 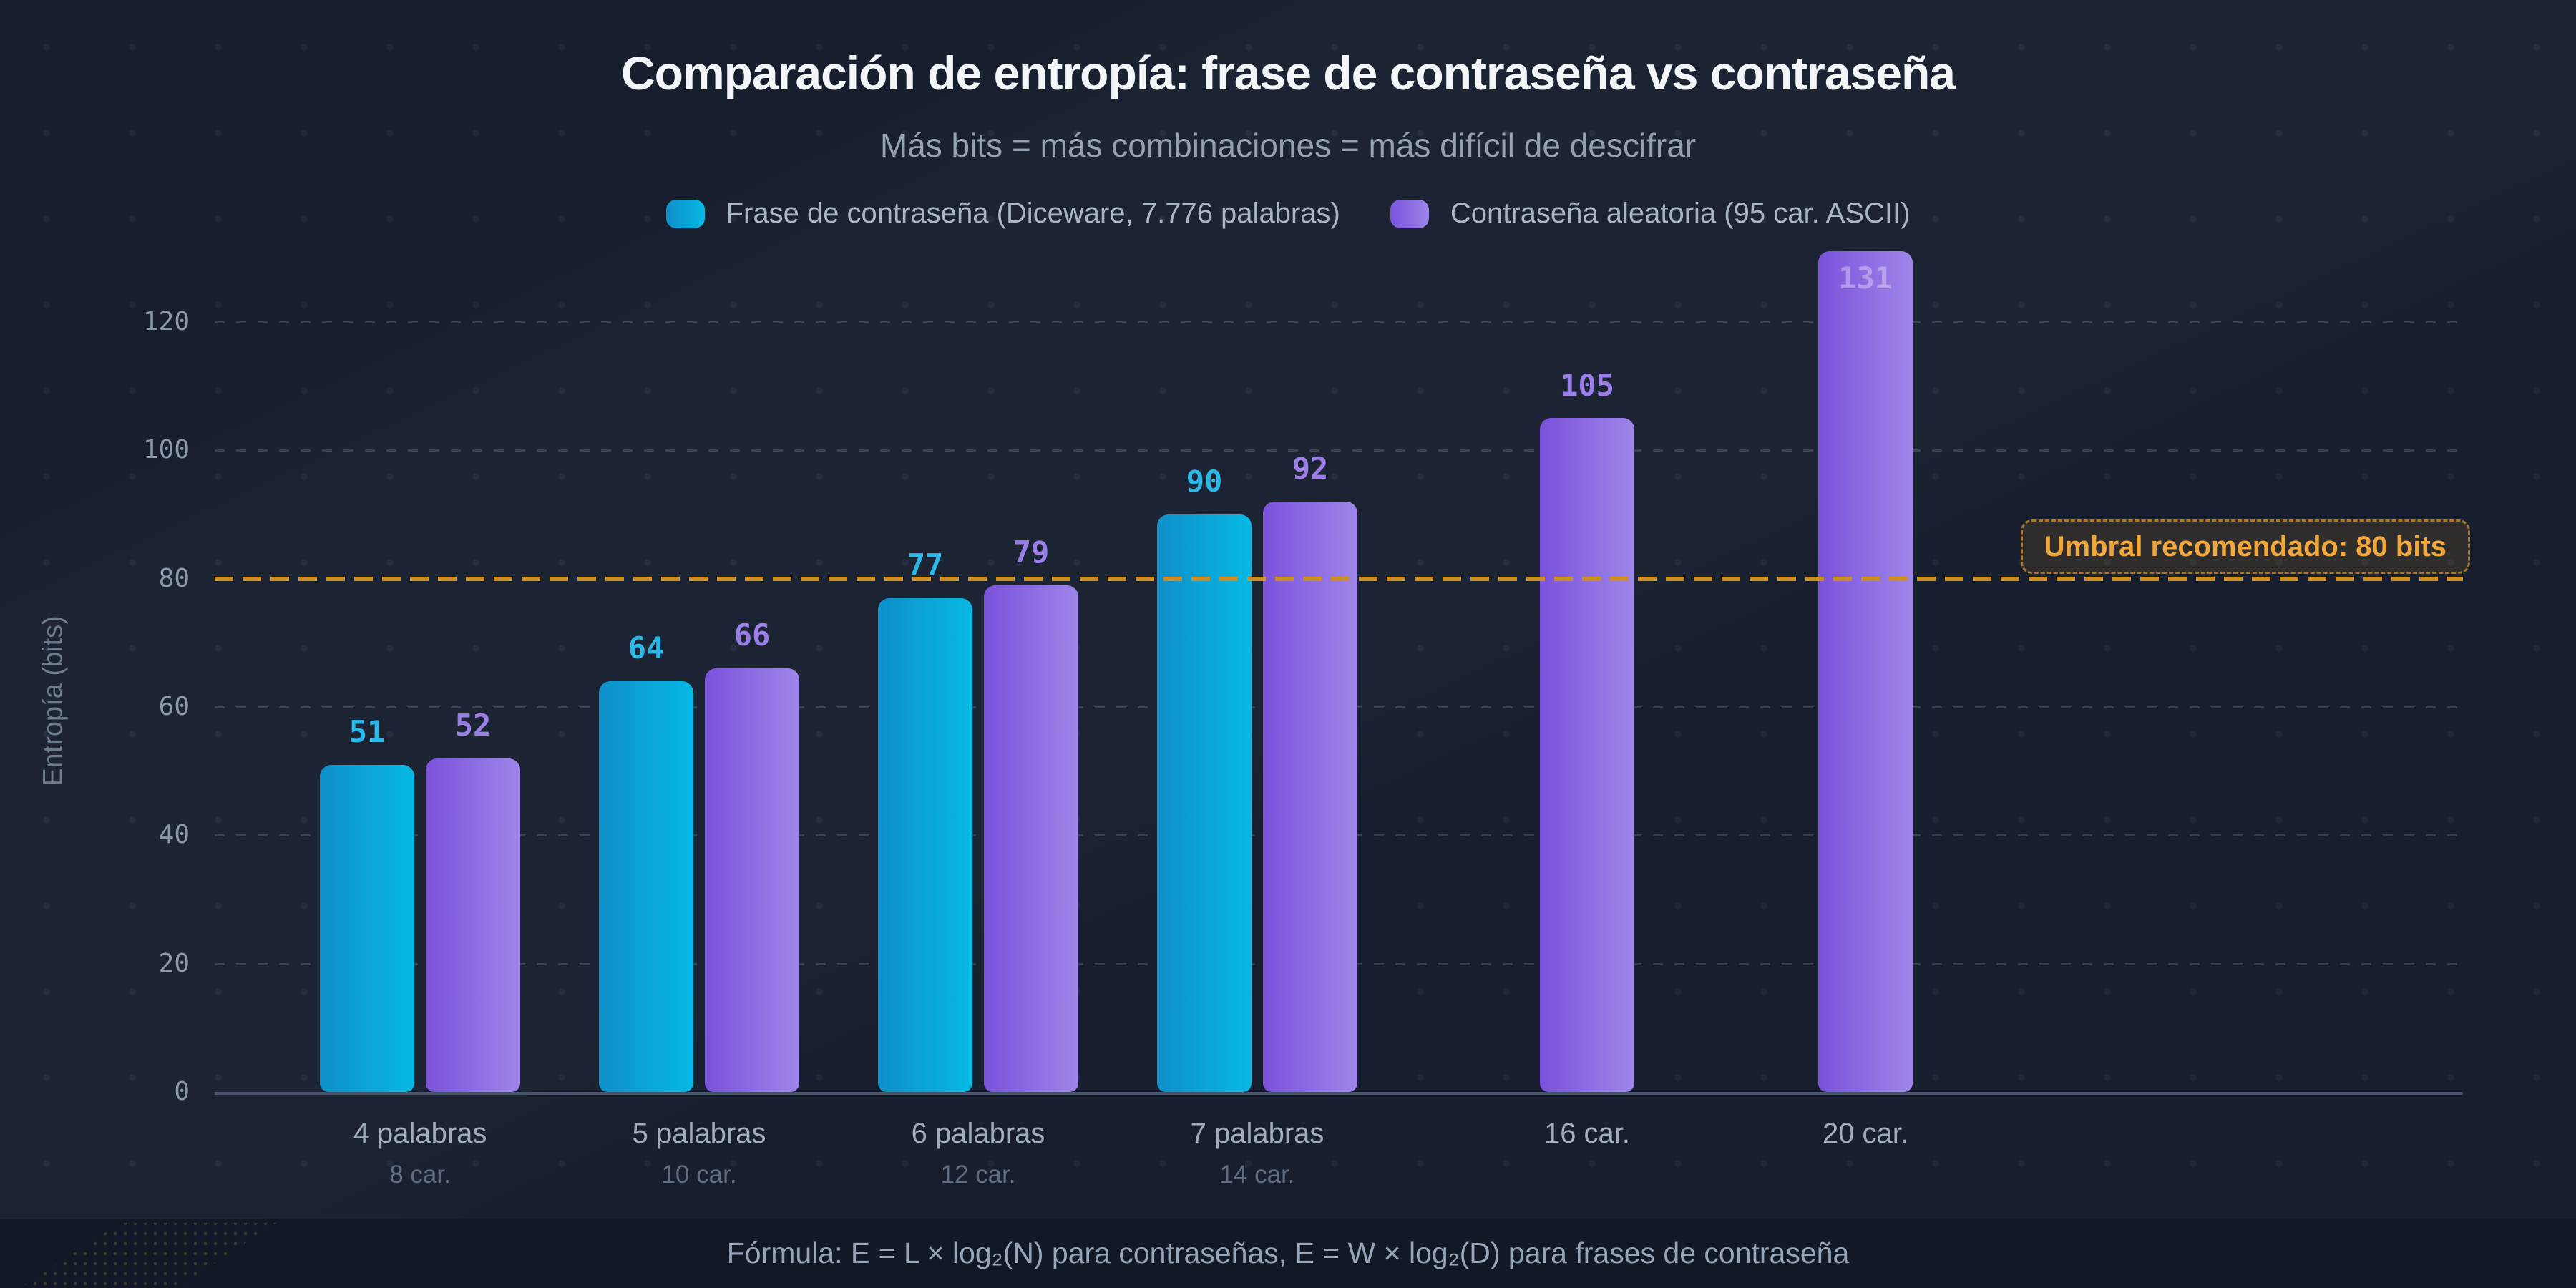 I want to click on x-label-line1: 6 palabras, so click(x=978, y=1133).